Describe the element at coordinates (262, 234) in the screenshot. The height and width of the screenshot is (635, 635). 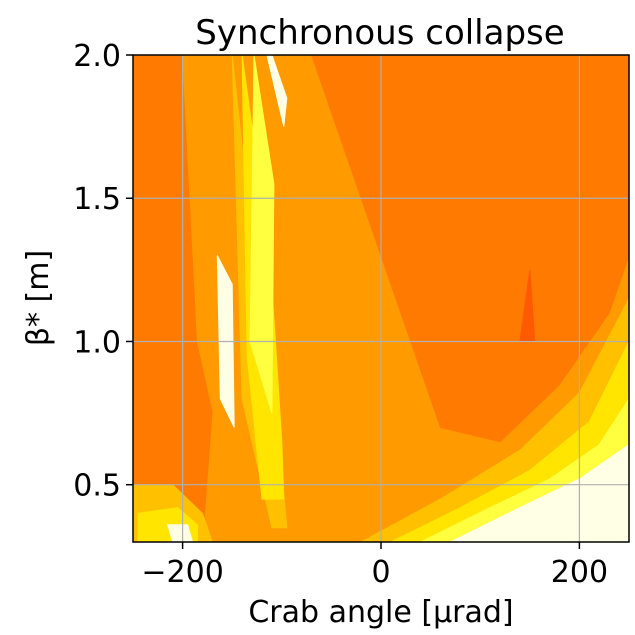
I see `contour-region-higher` at that location.